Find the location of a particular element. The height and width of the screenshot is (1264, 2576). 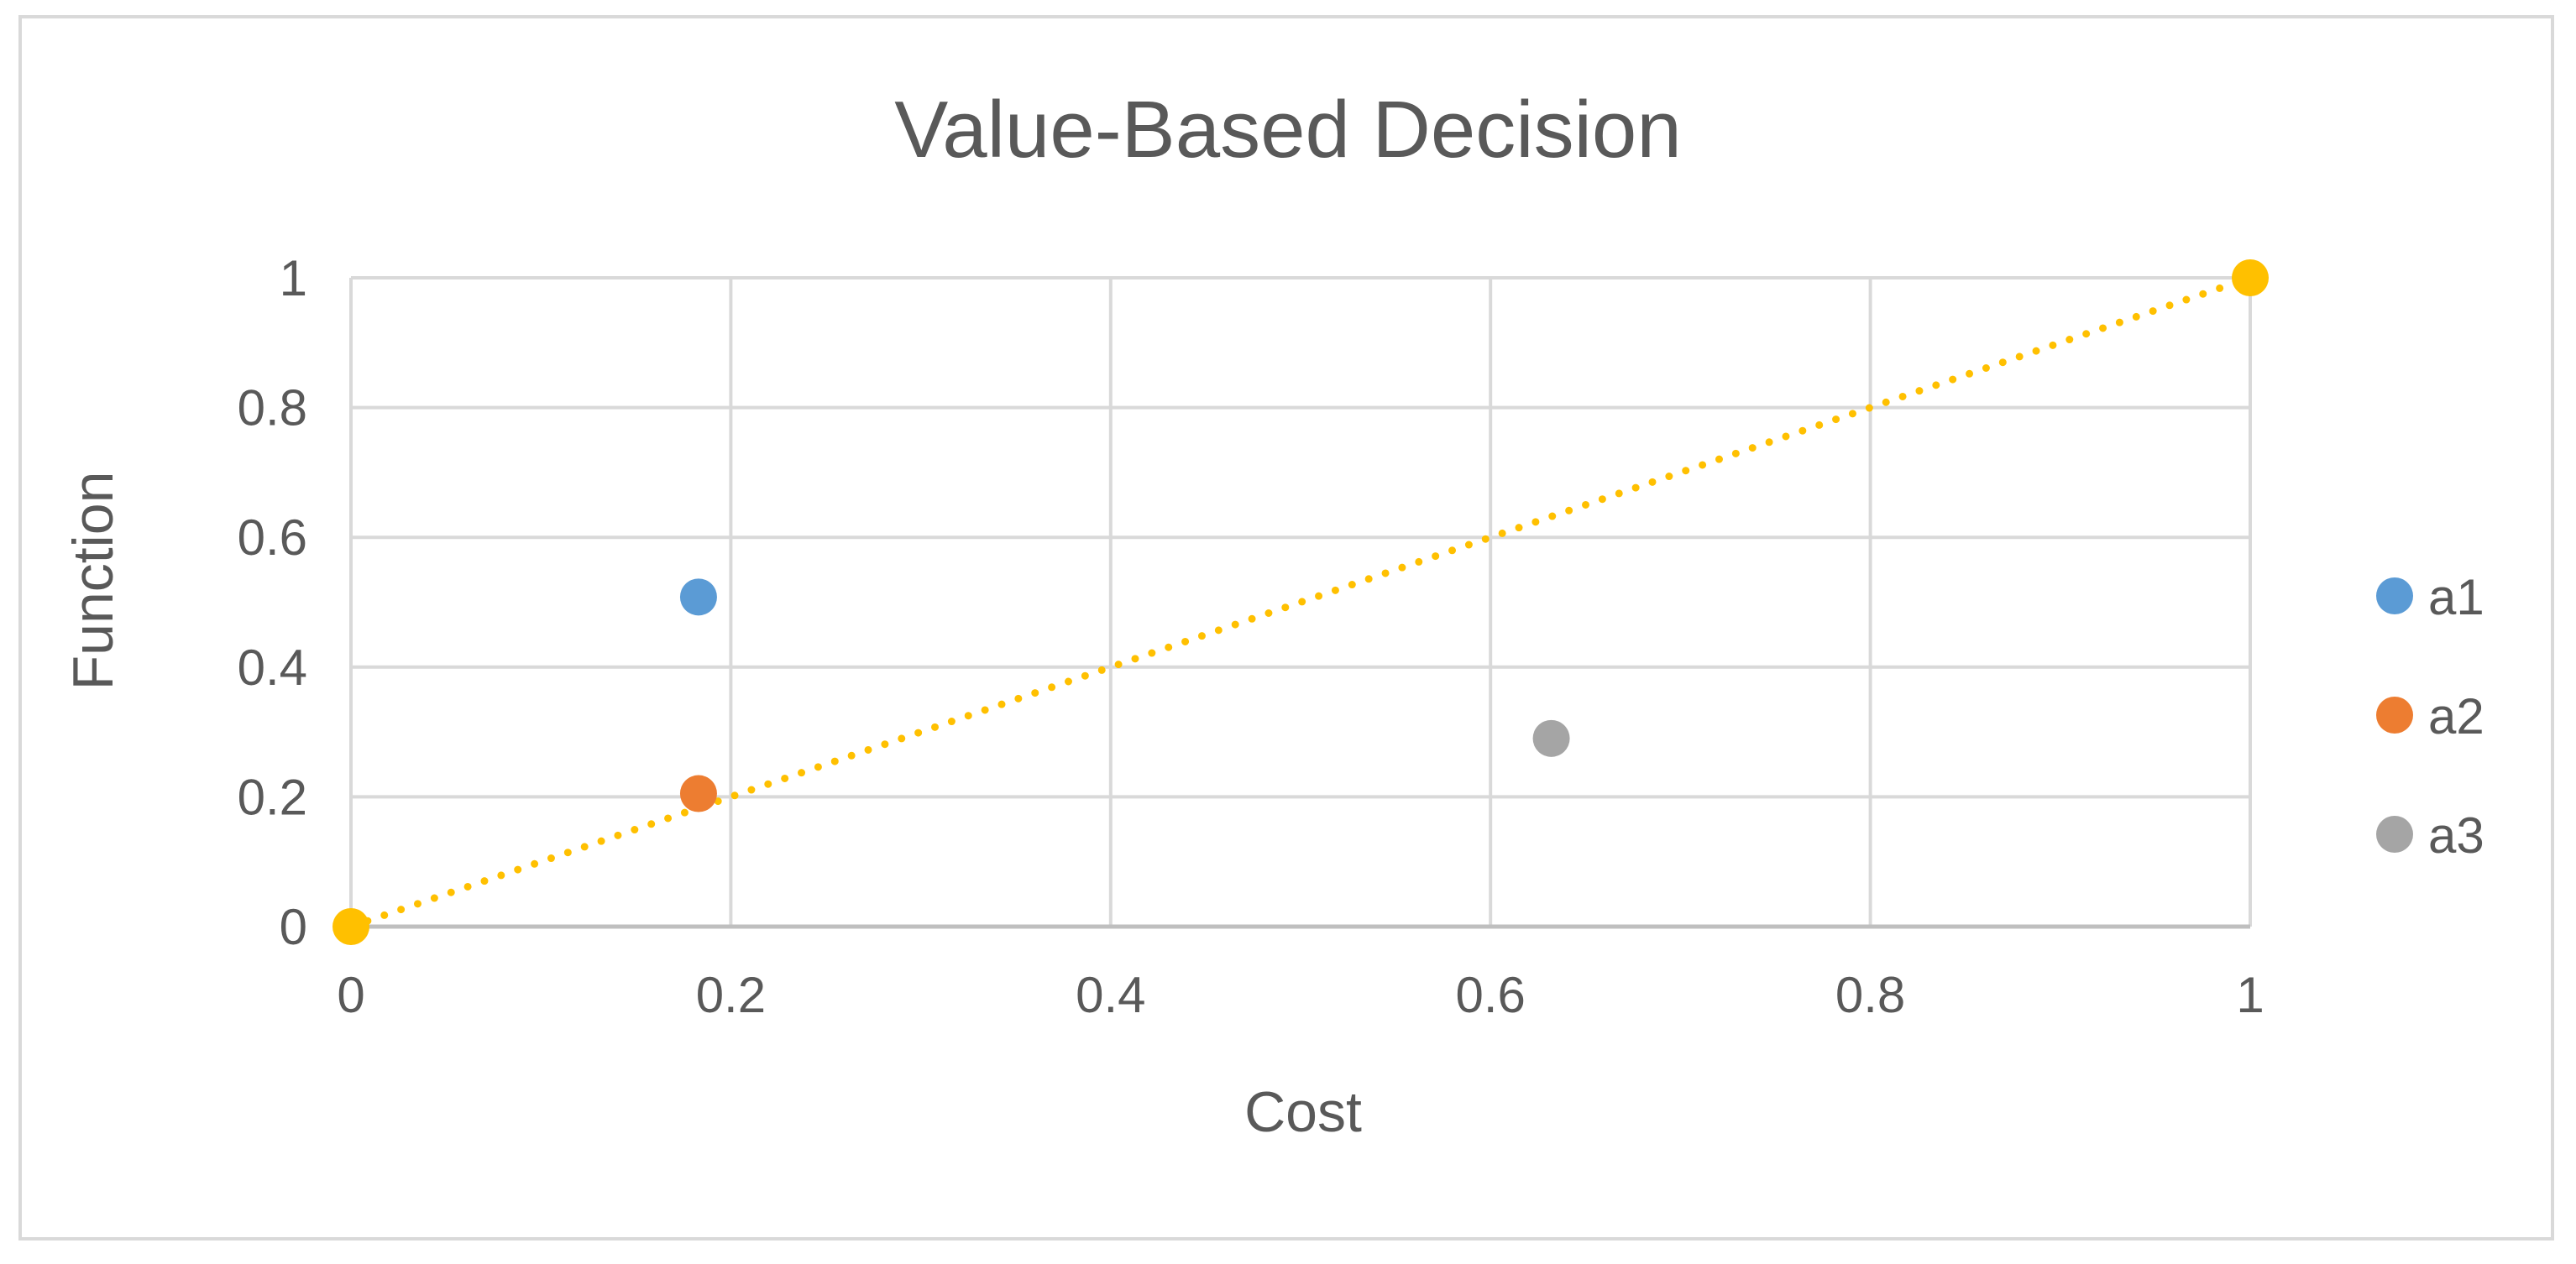

x-tick-label: 0 is located at coordinates (350, 995).